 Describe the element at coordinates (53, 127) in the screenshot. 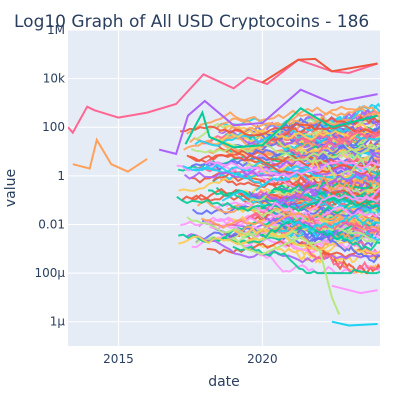

I see `y-tick-label: 100` at that location.